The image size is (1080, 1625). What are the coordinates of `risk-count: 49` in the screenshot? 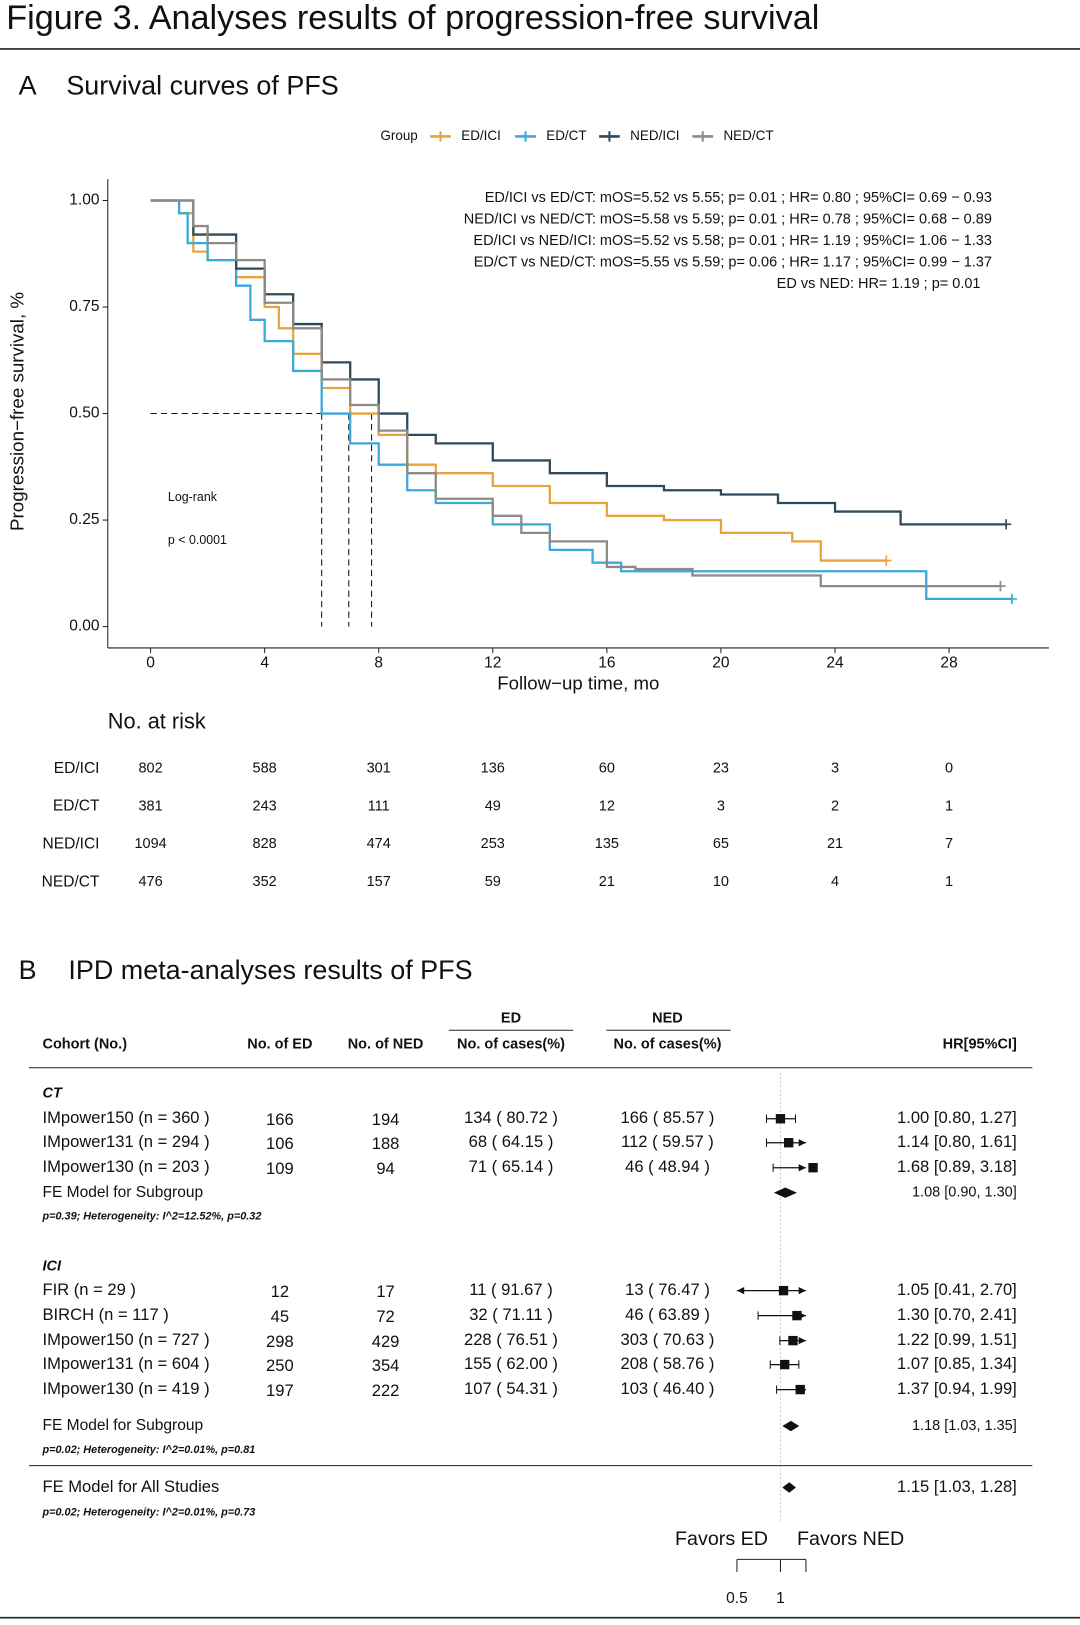 It's located at (493, 806).